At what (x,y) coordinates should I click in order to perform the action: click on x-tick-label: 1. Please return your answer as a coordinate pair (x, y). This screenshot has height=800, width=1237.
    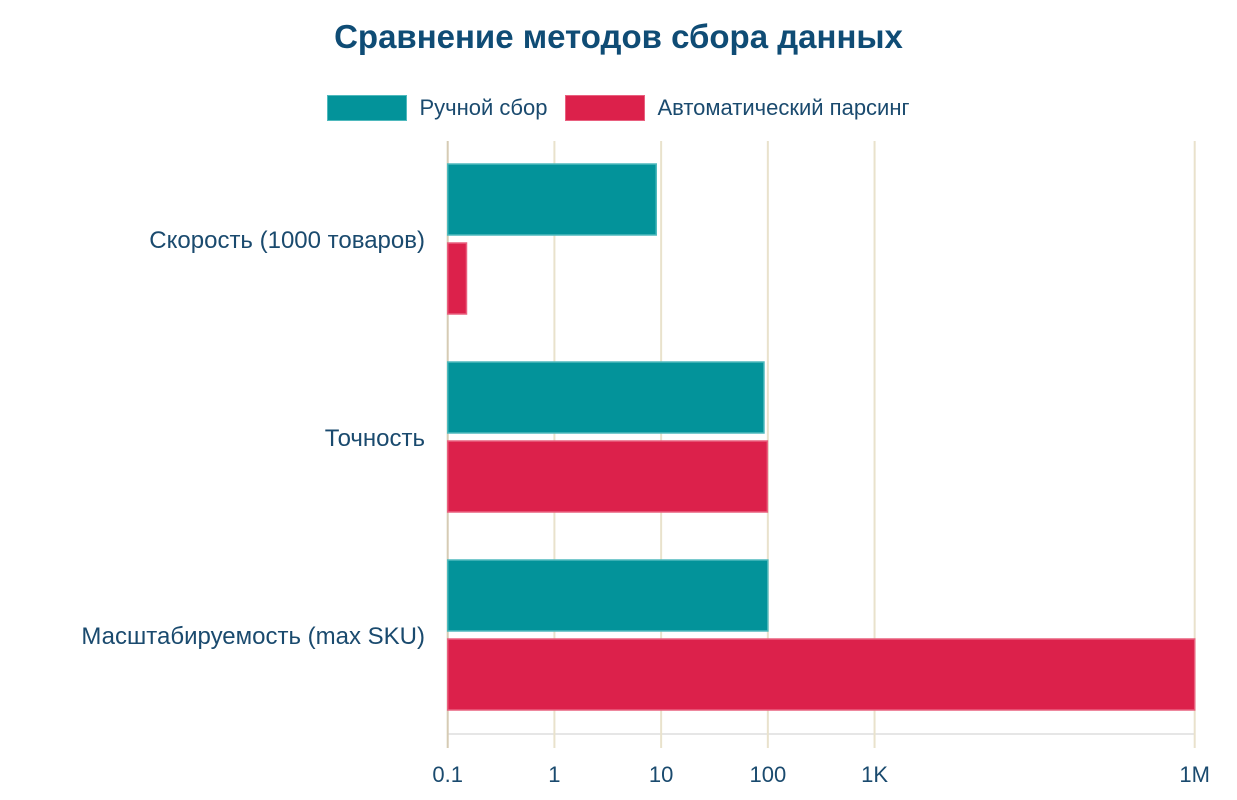
    Looking at the image, I should click on (554, 774).